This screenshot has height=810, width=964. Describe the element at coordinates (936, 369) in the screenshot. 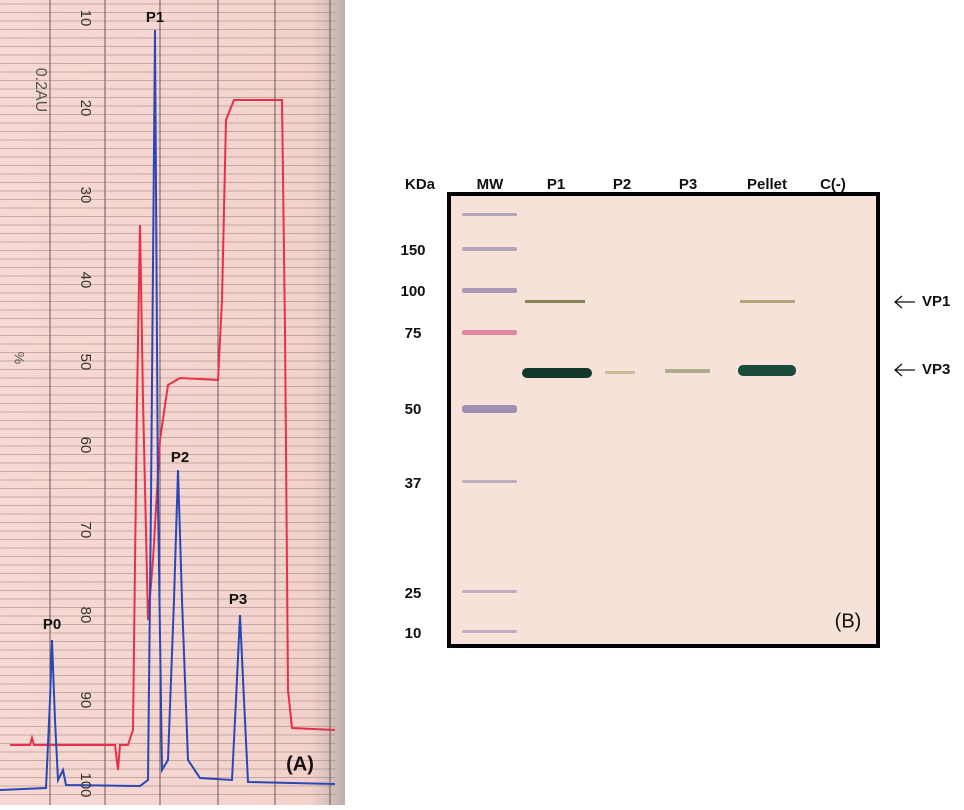

I see `band-label: VP3` at that location.